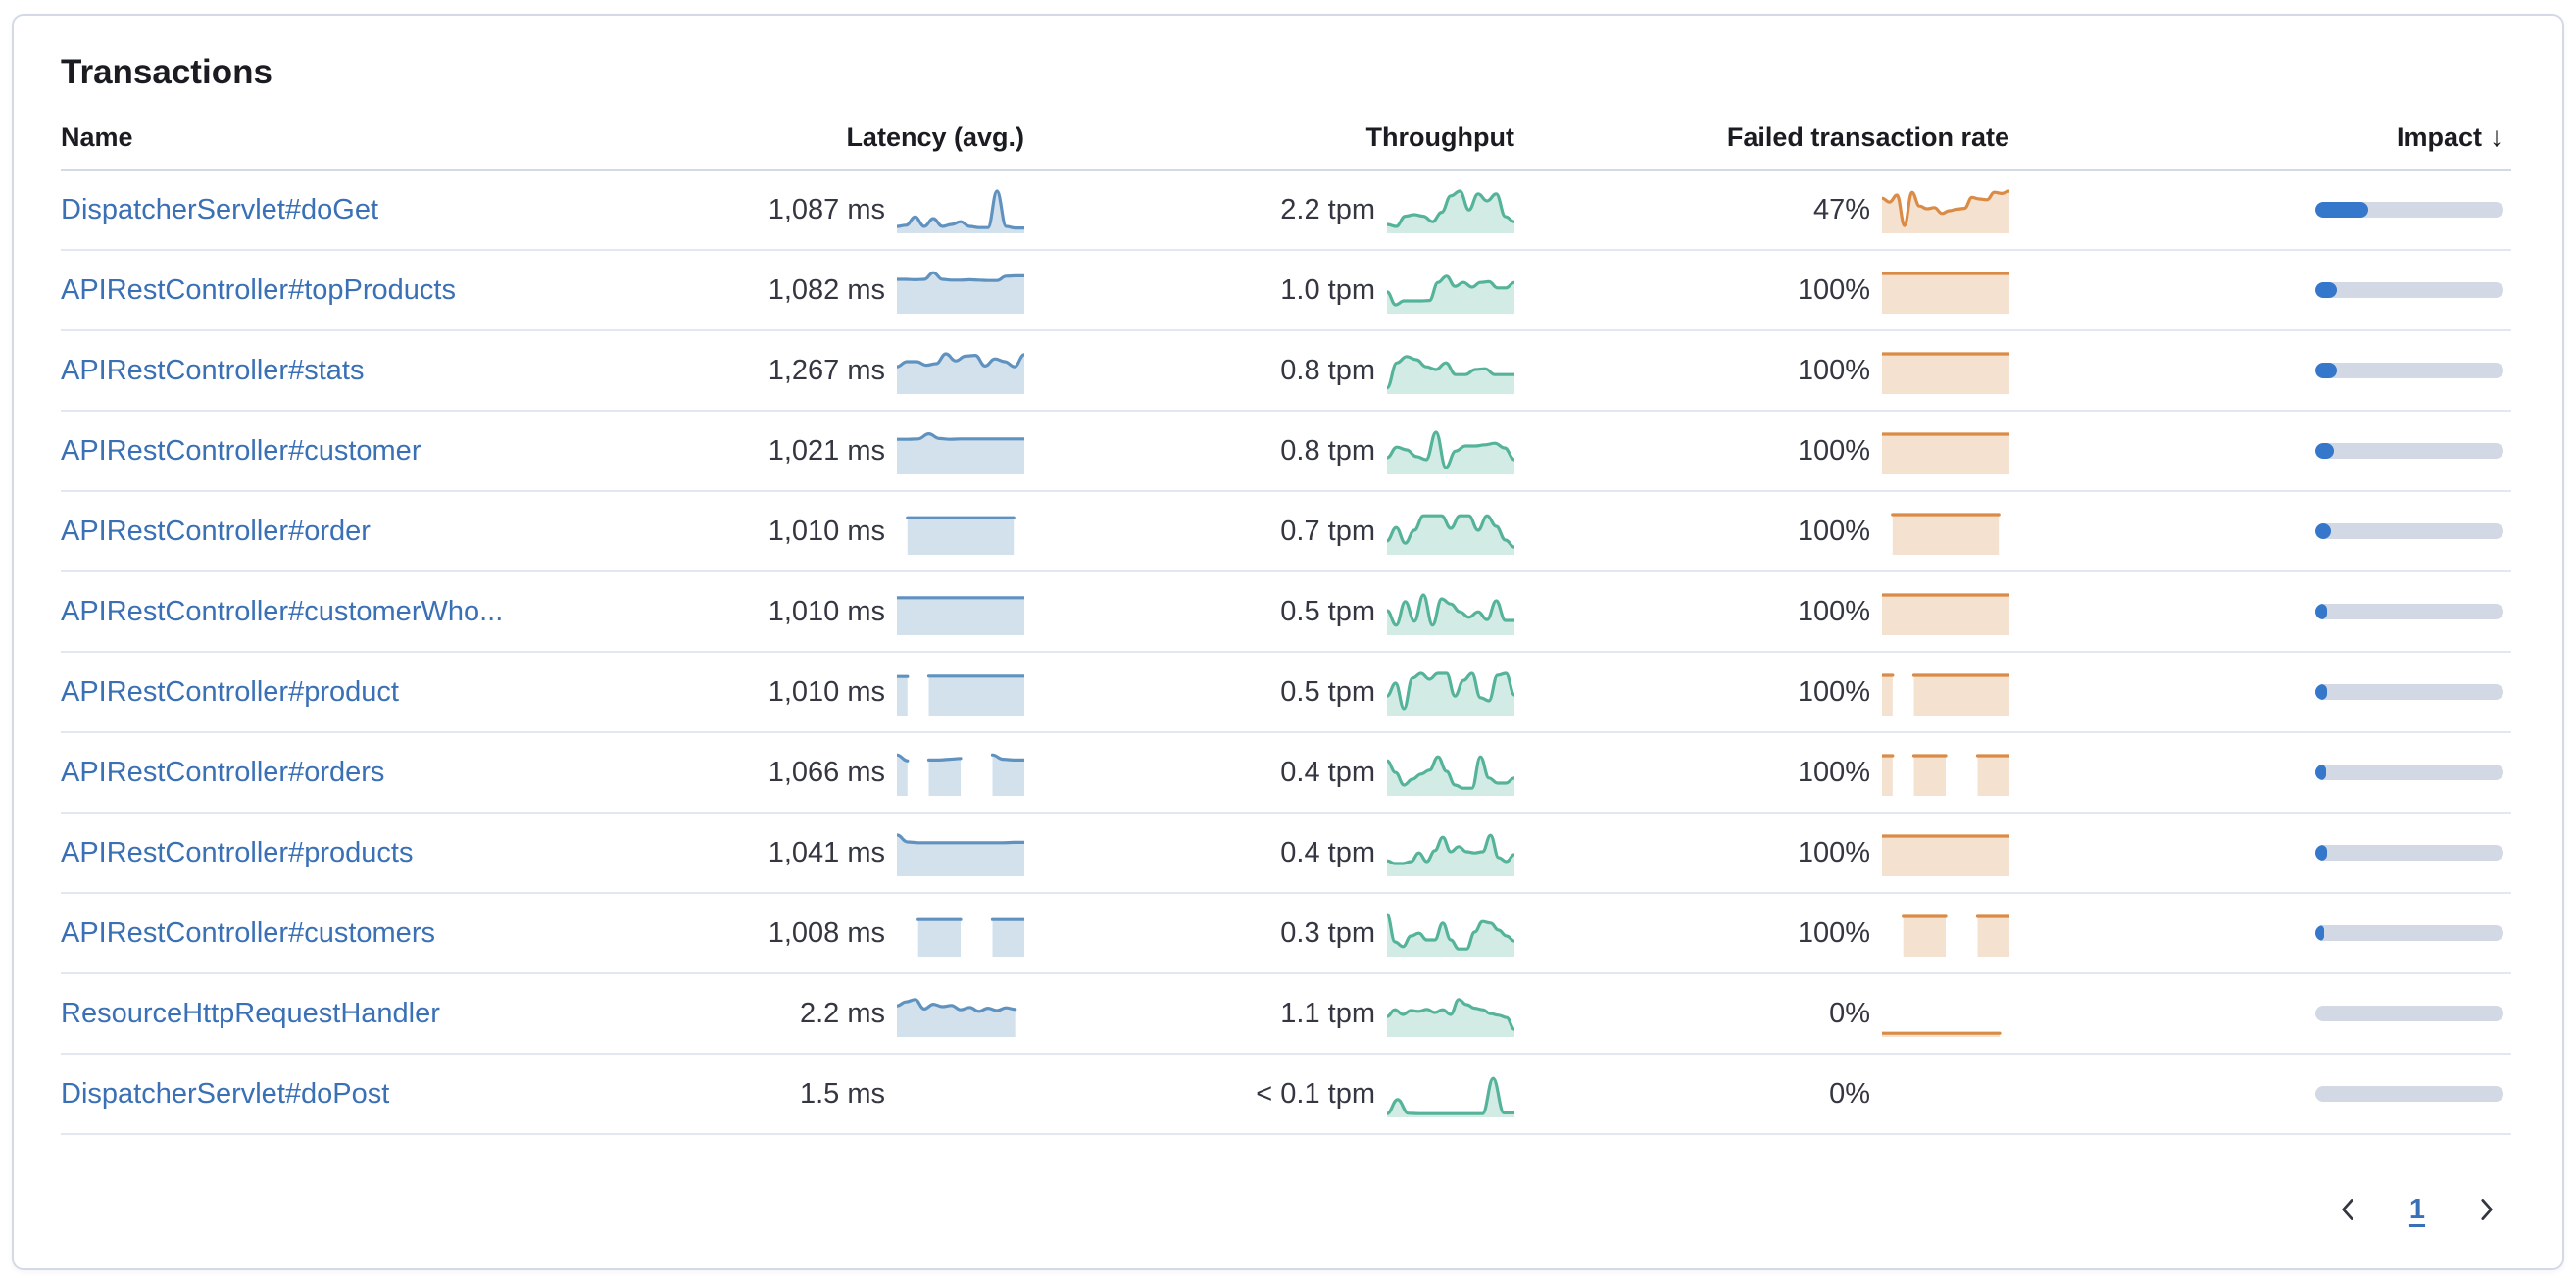 This screenshot has height=1284, width=2576. I want to click on latency-value: 1,010 ms, so click(826, 531).